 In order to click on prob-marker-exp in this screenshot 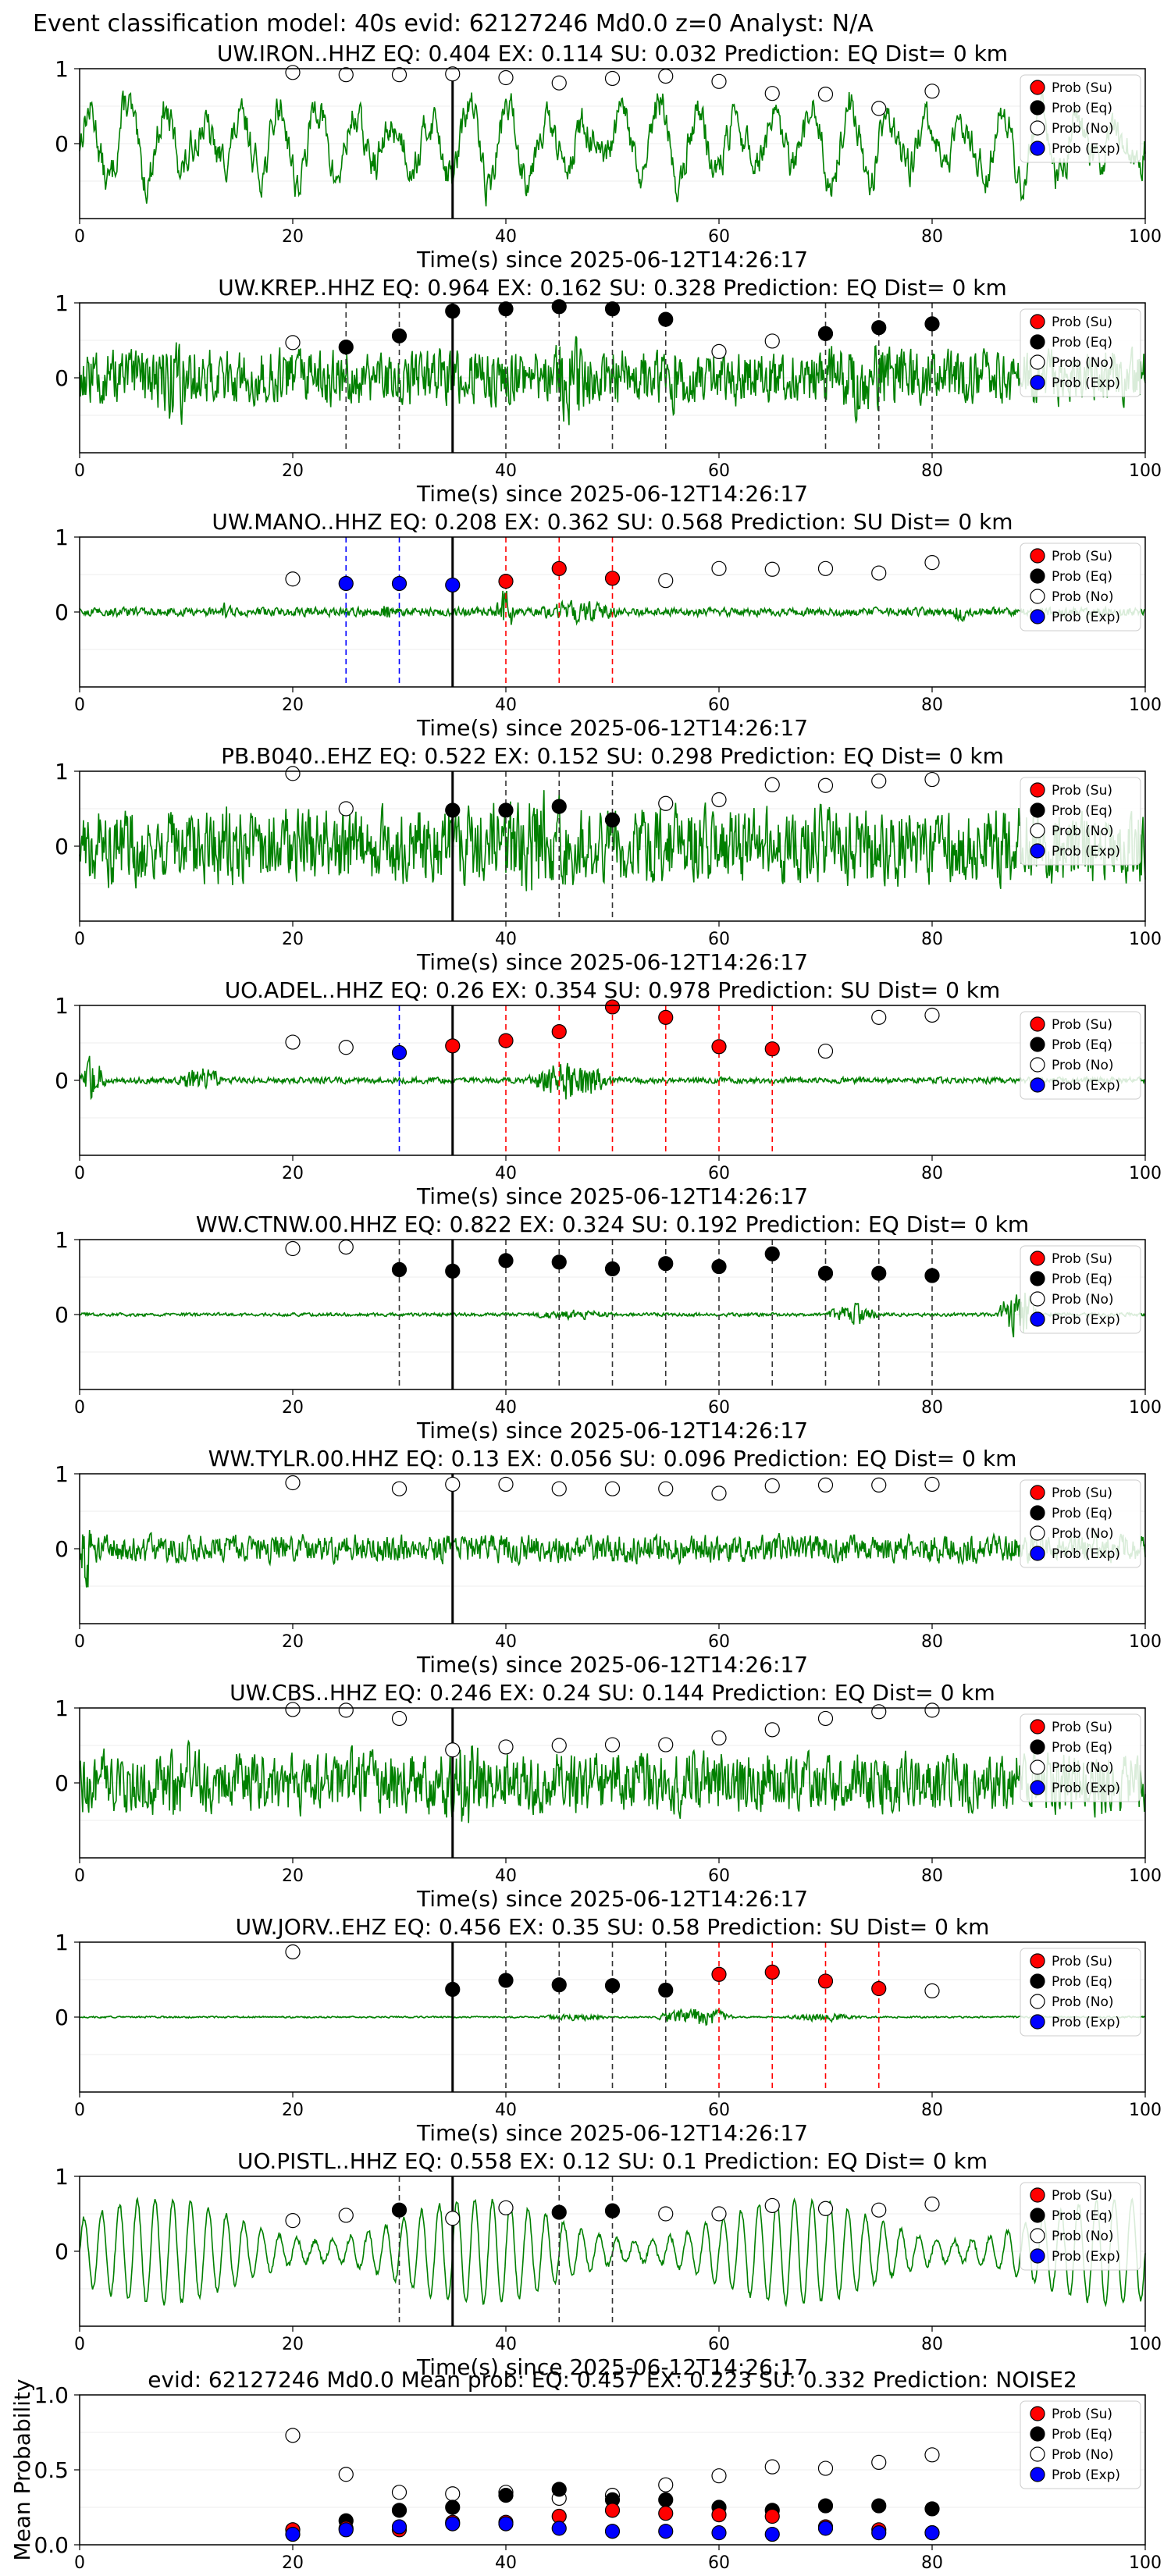, I will do `click(346, 583)`.